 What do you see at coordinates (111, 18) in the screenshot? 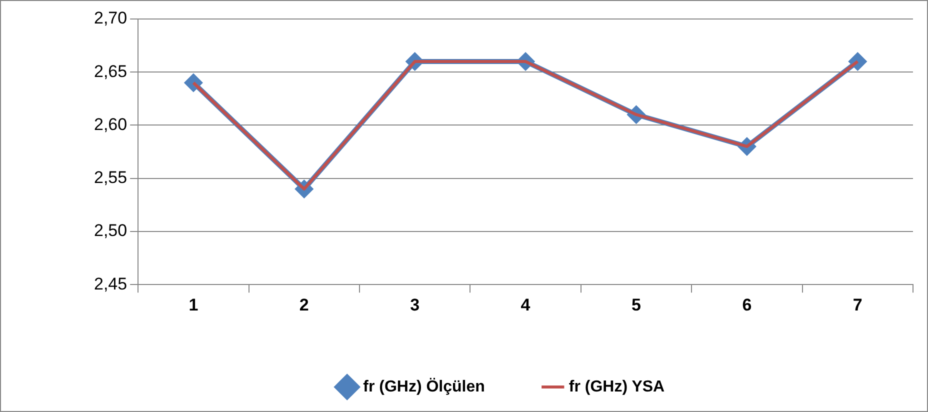
I see `y-tick-label: 2,70` at bounding box center [111, 18].